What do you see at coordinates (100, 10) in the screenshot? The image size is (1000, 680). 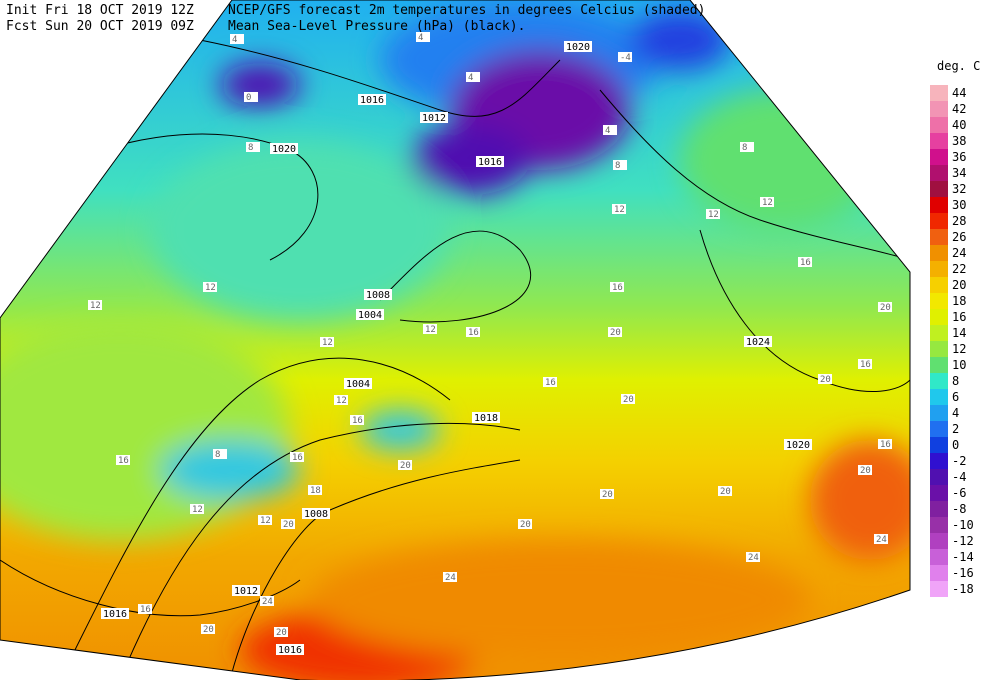 I see `init-text: Init Fri 18 OCT 2019 12Z` at bounding box center [100, 10].